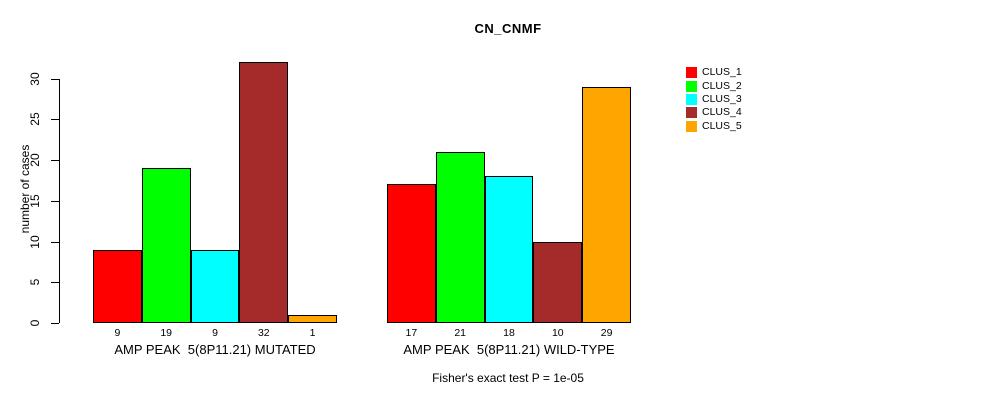 The image size is (990, 400). I want to click on bar-value-label: 21, so click(460, 333).